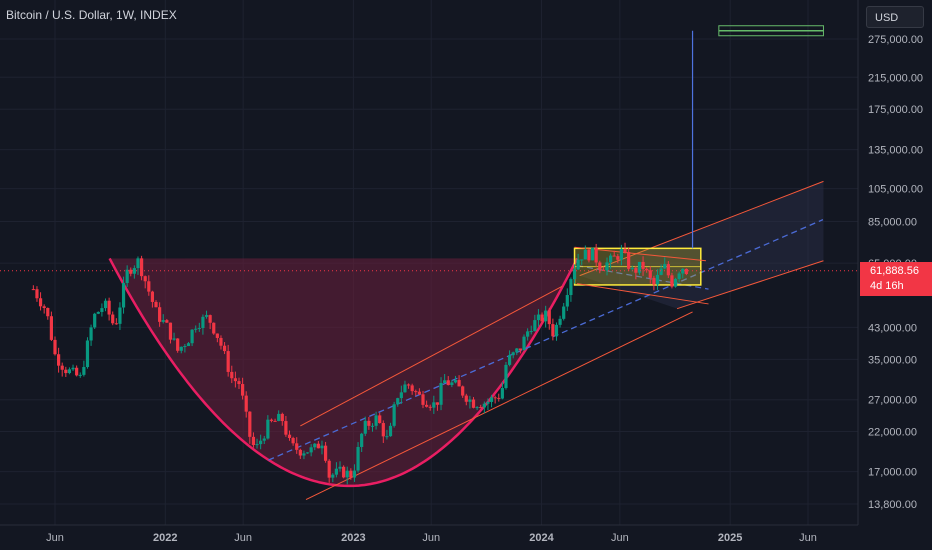 This screenshot has height=550, width=932. I want to click on price-tick-label: 22,000.00, so click(892, 433).